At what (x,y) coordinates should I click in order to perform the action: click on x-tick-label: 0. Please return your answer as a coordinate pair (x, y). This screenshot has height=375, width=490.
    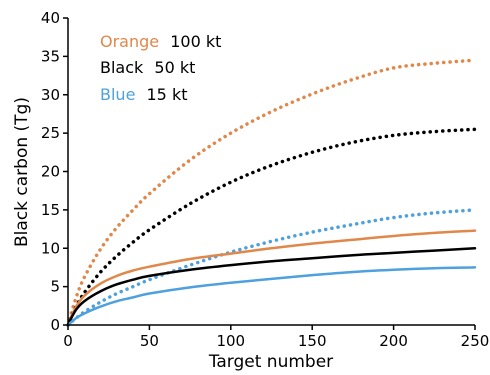
    Looking at the image, I should click on (68, 341).